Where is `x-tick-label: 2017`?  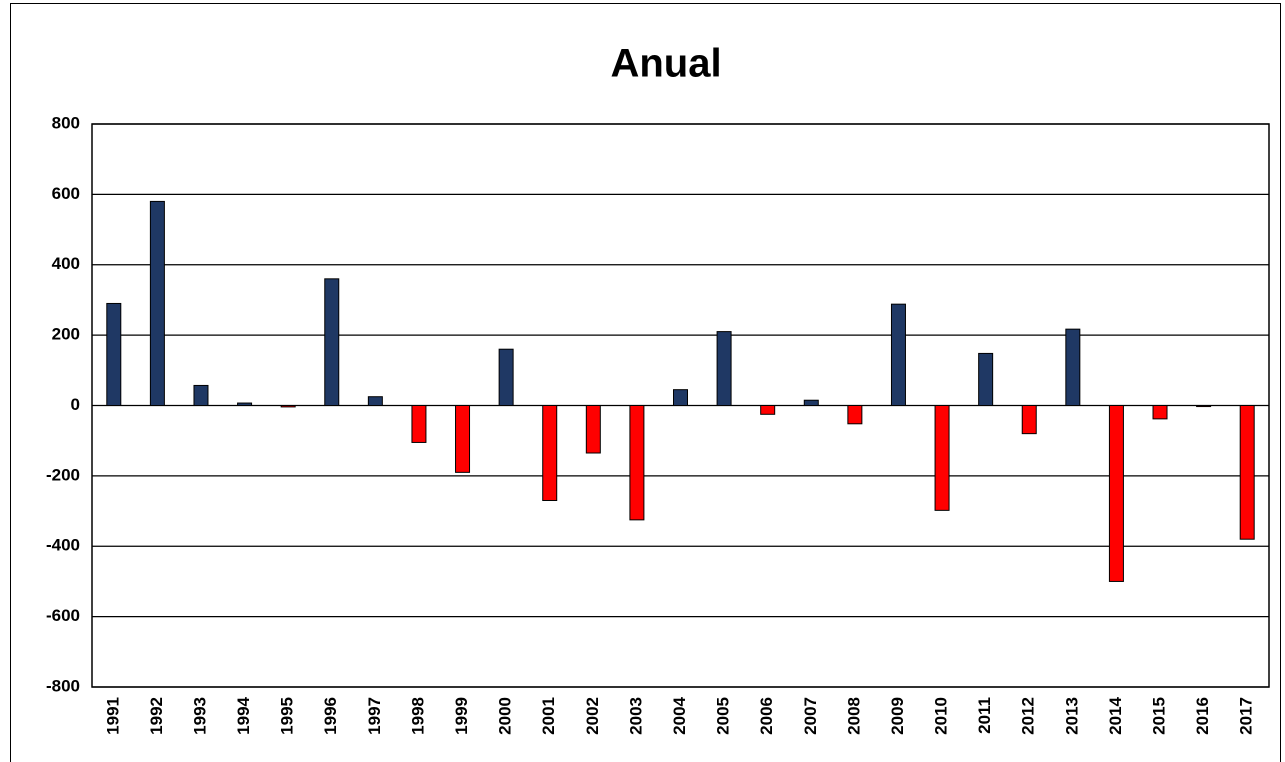
x-tick-label: 2017 is located at coordinates (1246, 716).